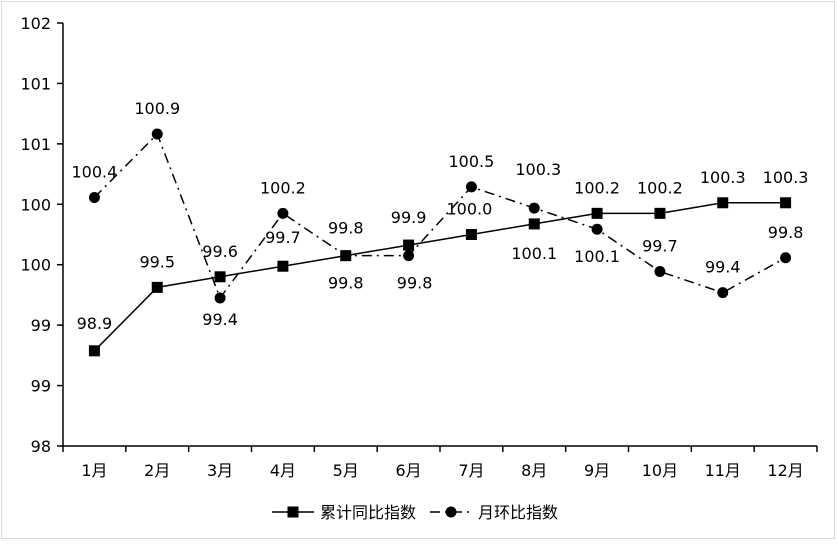  What do you see at coordinates (157, 261) in the screenshot?
I see `cumulative-data-label: 99.5` at bounding box center [157, 261].